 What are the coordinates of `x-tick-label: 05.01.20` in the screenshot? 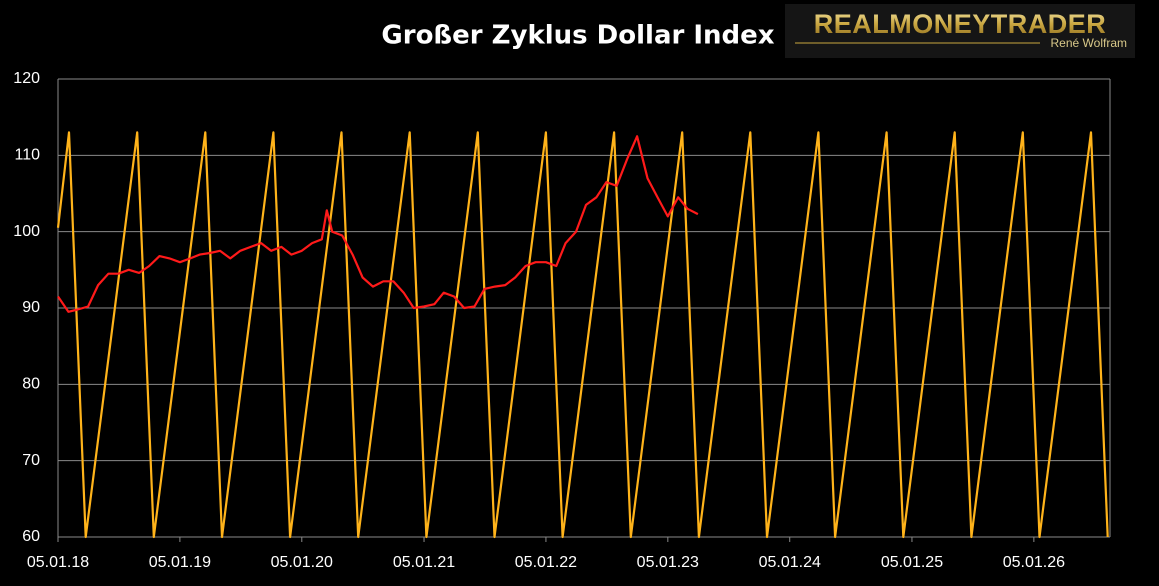 It's located at (302, 562).